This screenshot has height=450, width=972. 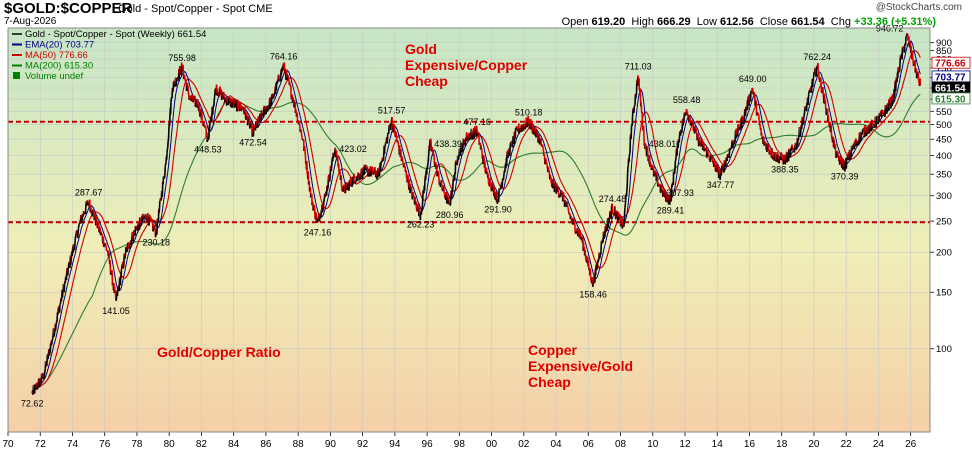 I want to click on point-label: 517.57, so click(x=392, y=111).